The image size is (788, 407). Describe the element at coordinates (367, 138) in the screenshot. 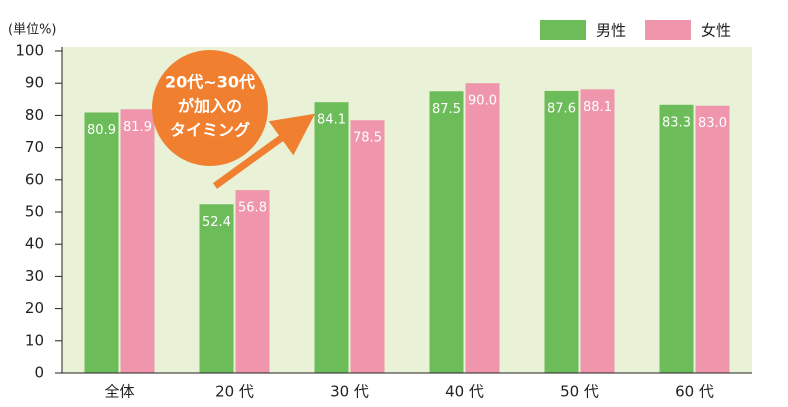

I see `value-label: 78.5` at that location.